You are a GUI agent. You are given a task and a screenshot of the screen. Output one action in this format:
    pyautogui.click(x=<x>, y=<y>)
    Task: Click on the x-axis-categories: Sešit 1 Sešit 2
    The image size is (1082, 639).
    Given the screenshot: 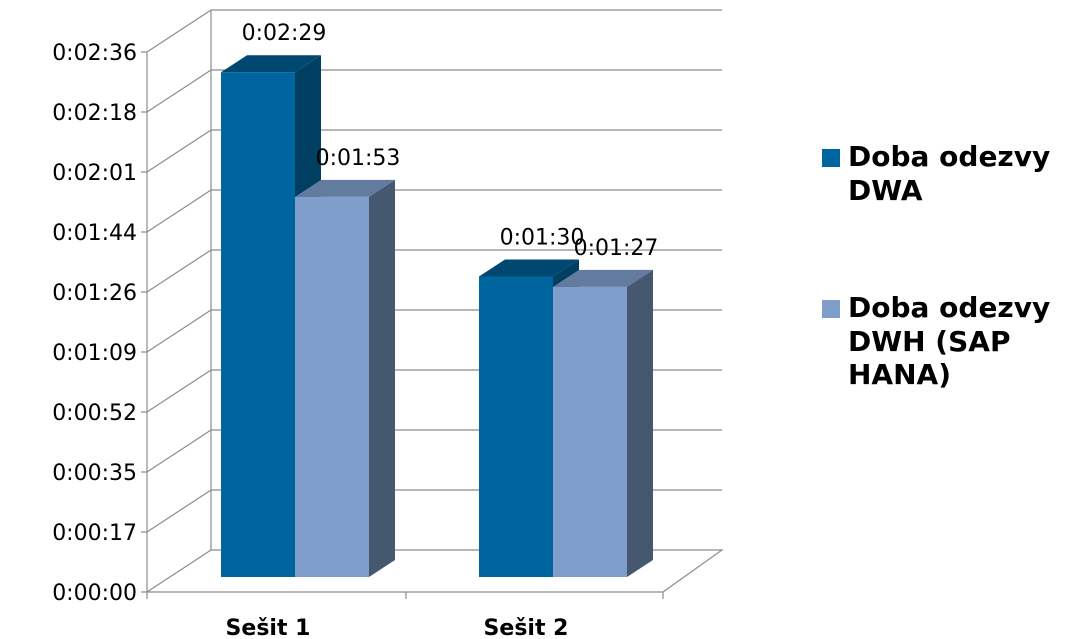 What is the action you would take?
    pyautogui.click(x=397, y=627)
    